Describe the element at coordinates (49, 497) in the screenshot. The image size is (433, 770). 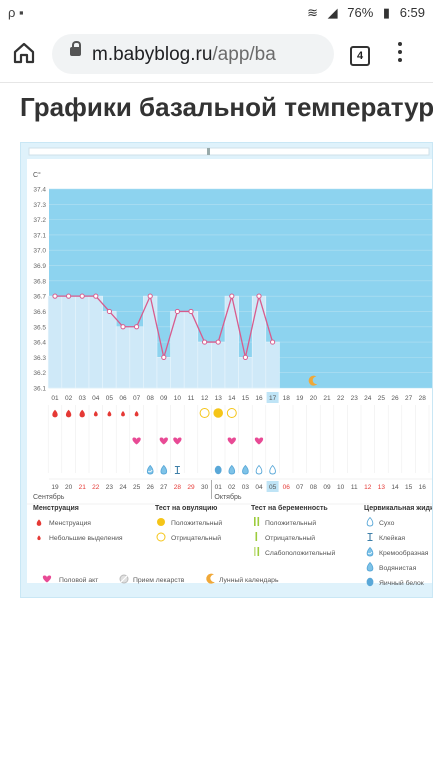
I see `month-label-september: Сентябрь` at that location.